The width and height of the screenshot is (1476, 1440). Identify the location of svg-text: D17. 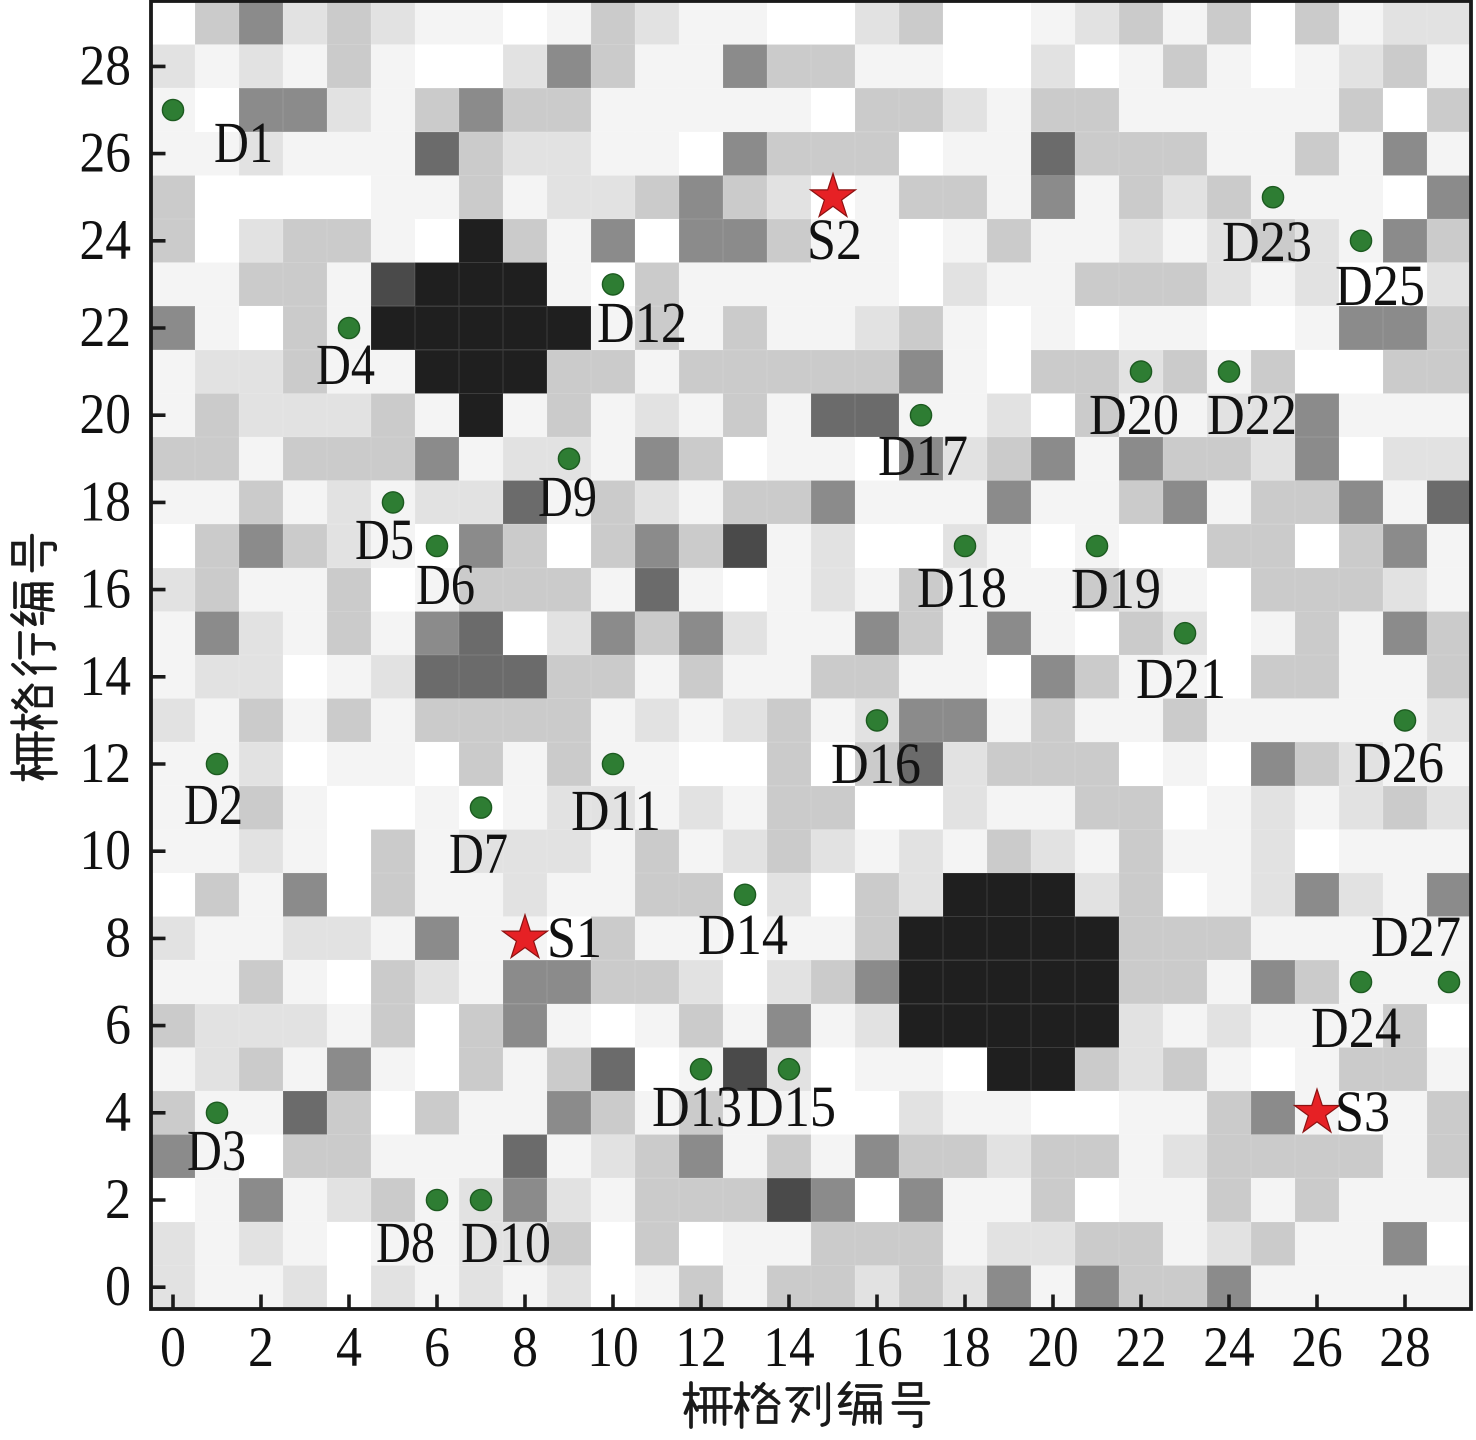
(923, 455).